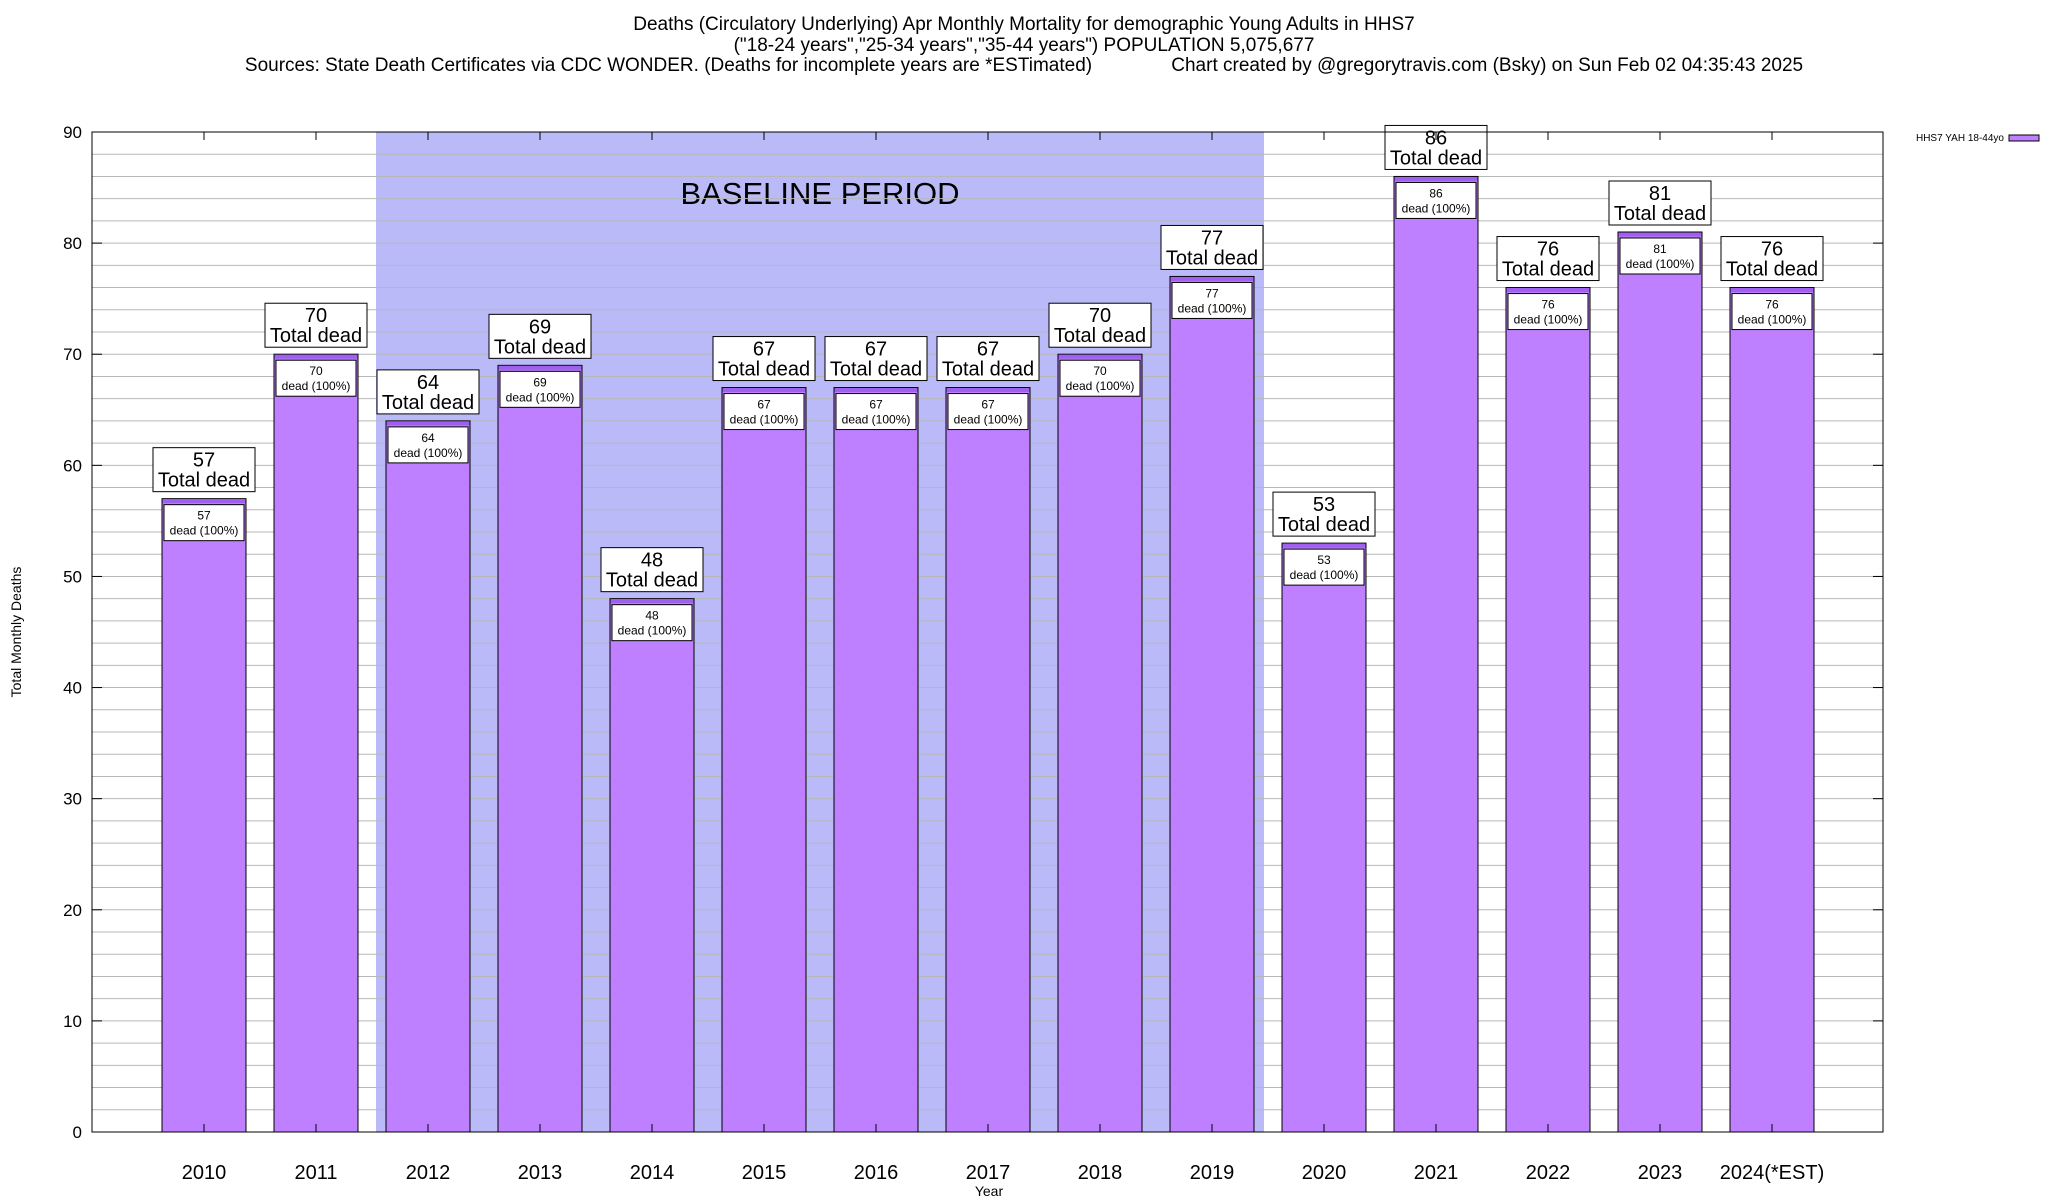  I want to click on x-tick-label: 2020, so click(1324, 1173).